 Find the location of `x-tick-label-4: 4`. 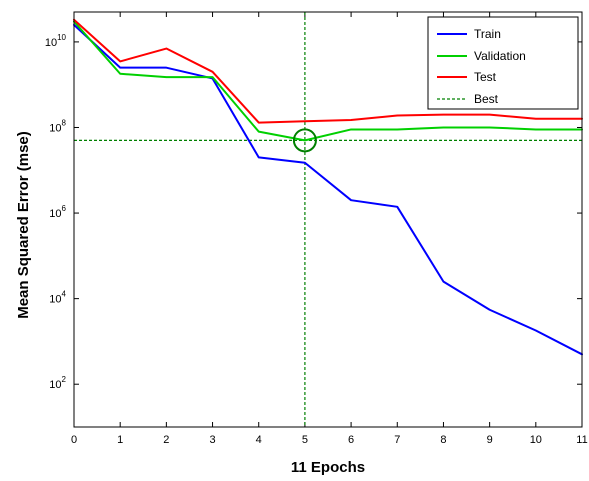

x-tick-label-4: 4 is located at coordinates (259, 440).